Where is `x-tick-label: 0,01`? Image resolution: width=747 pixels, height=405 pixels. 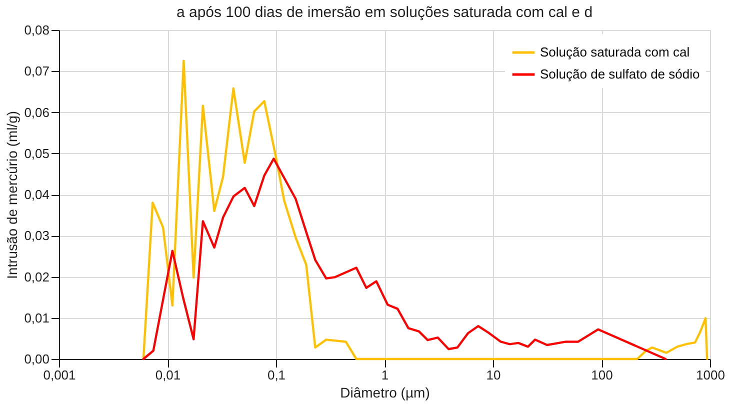
x-tick-label: 0,01 is located at coordinates (168, 375).